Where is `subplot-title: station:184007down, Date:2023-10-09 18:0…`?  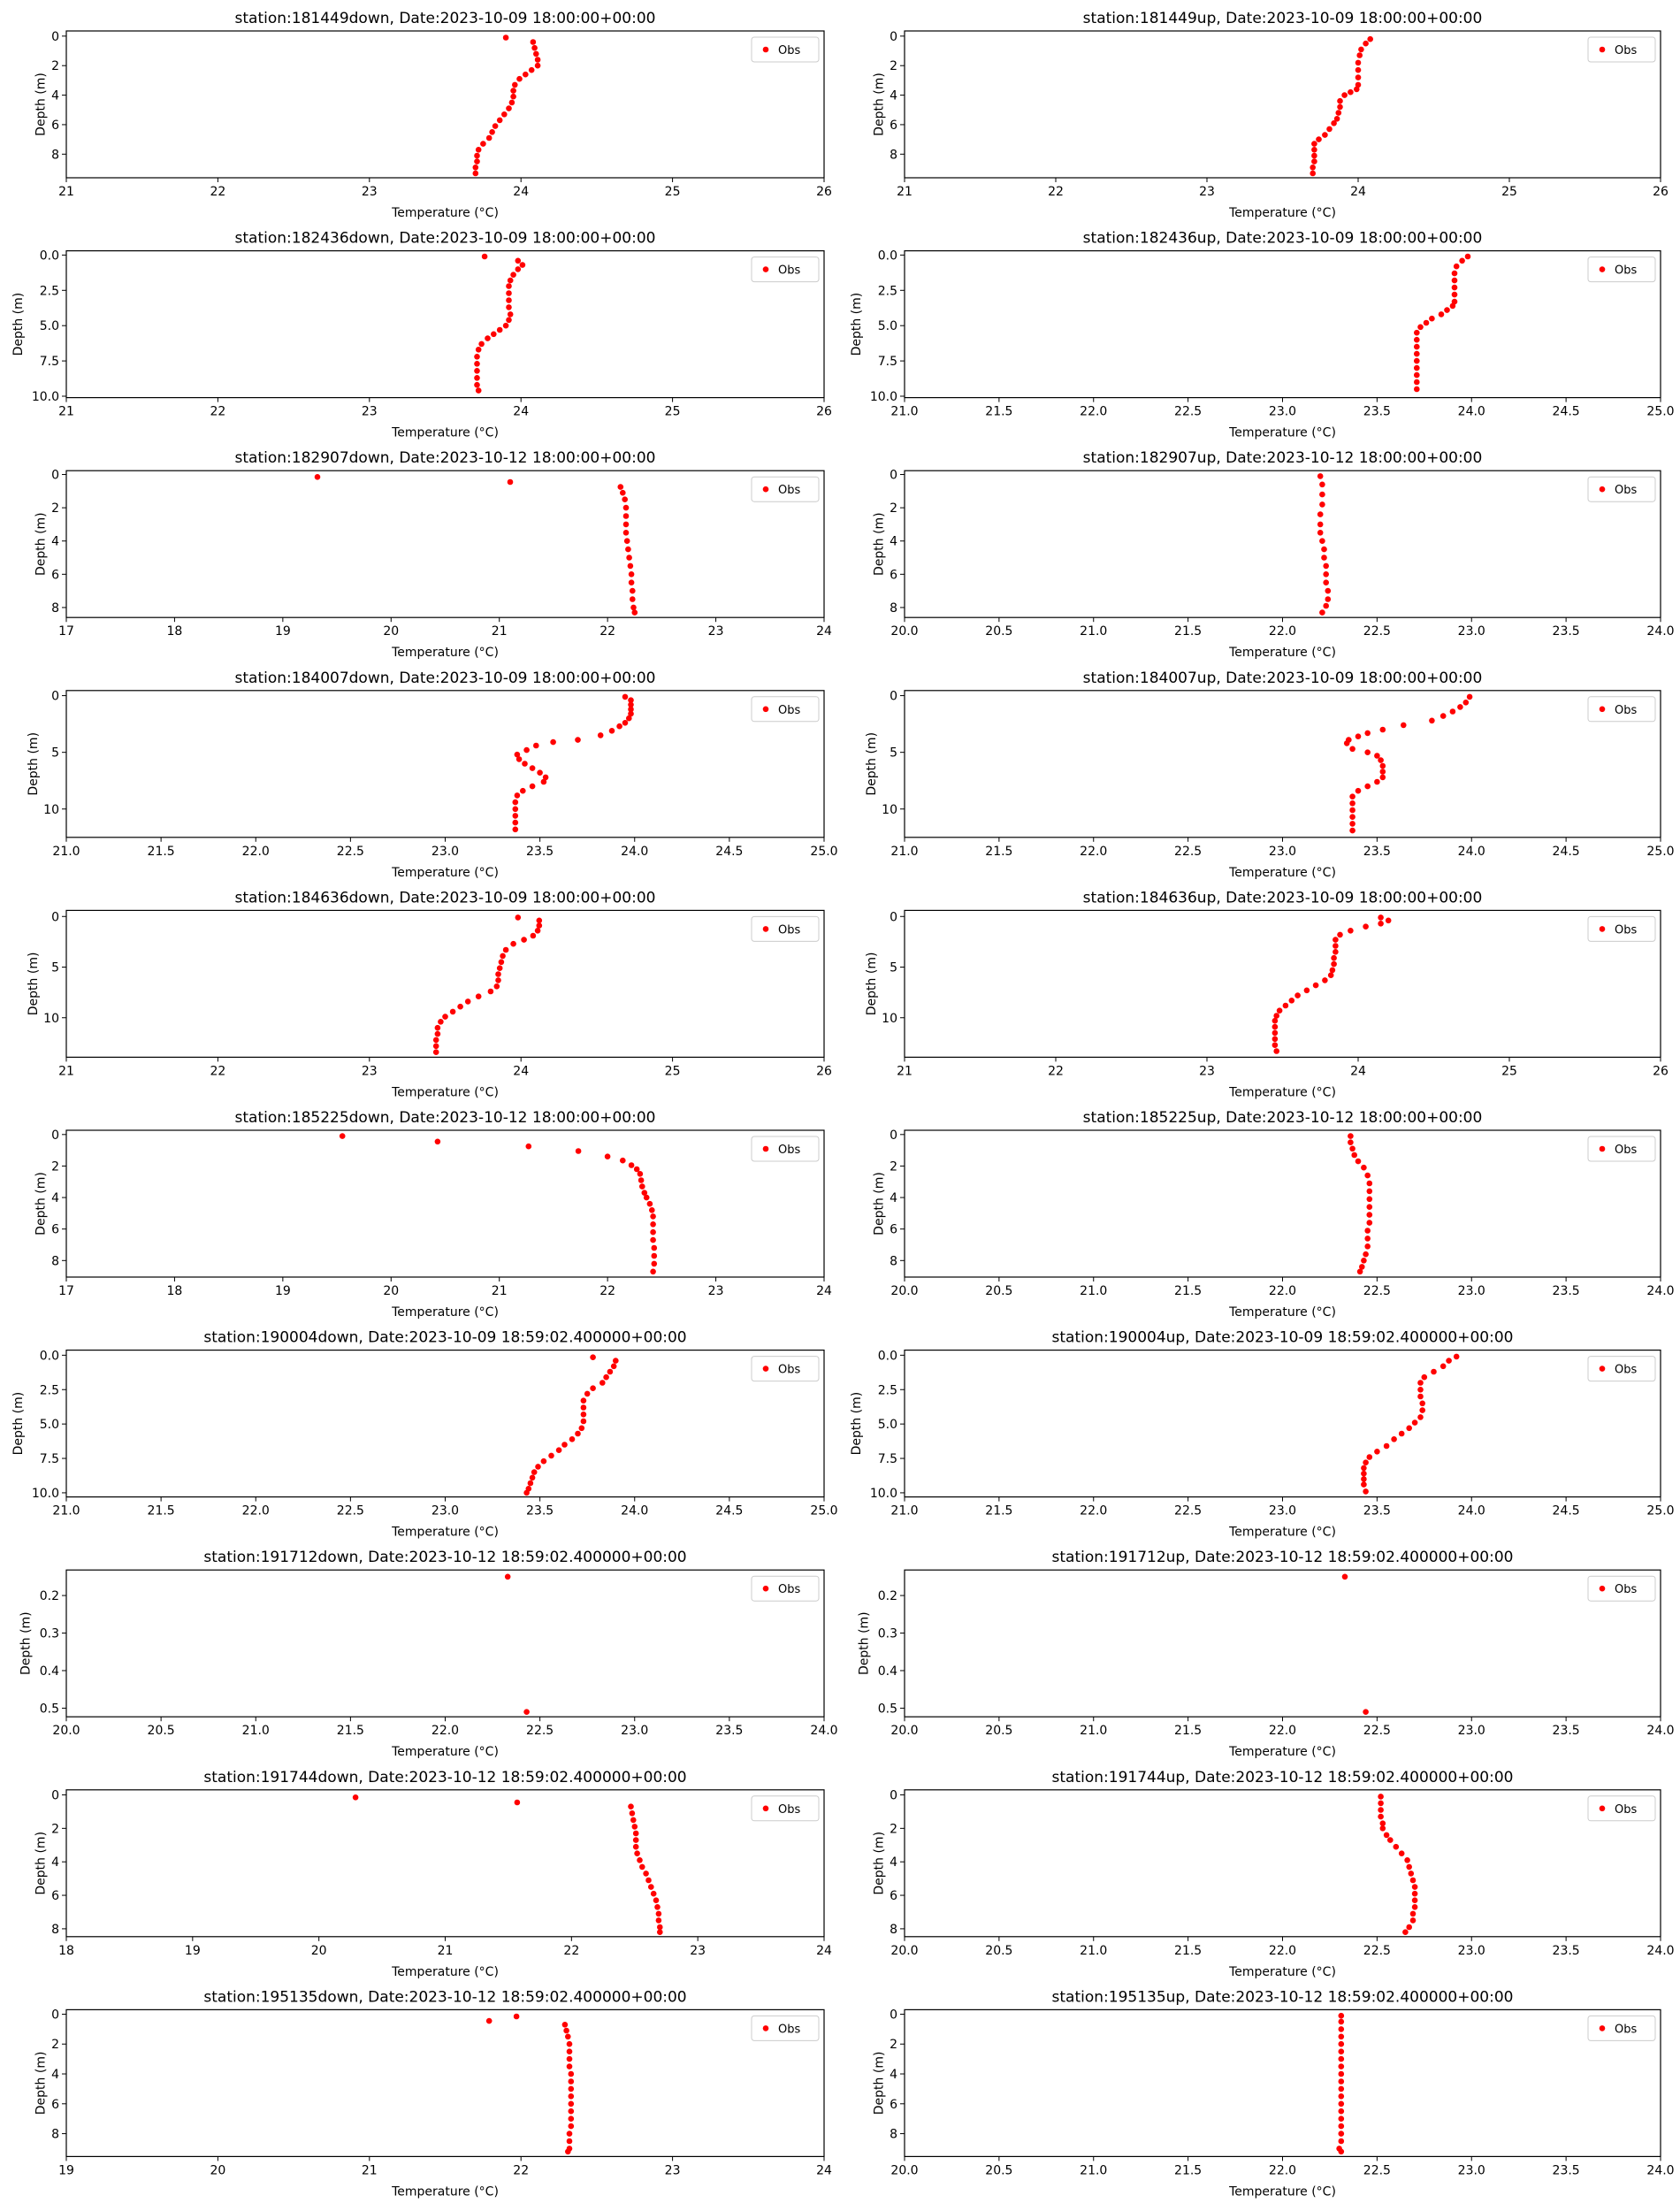
subplot-title: station:184007down, Date:2023-10-09 18:0… is located at coordinates (445, 678).